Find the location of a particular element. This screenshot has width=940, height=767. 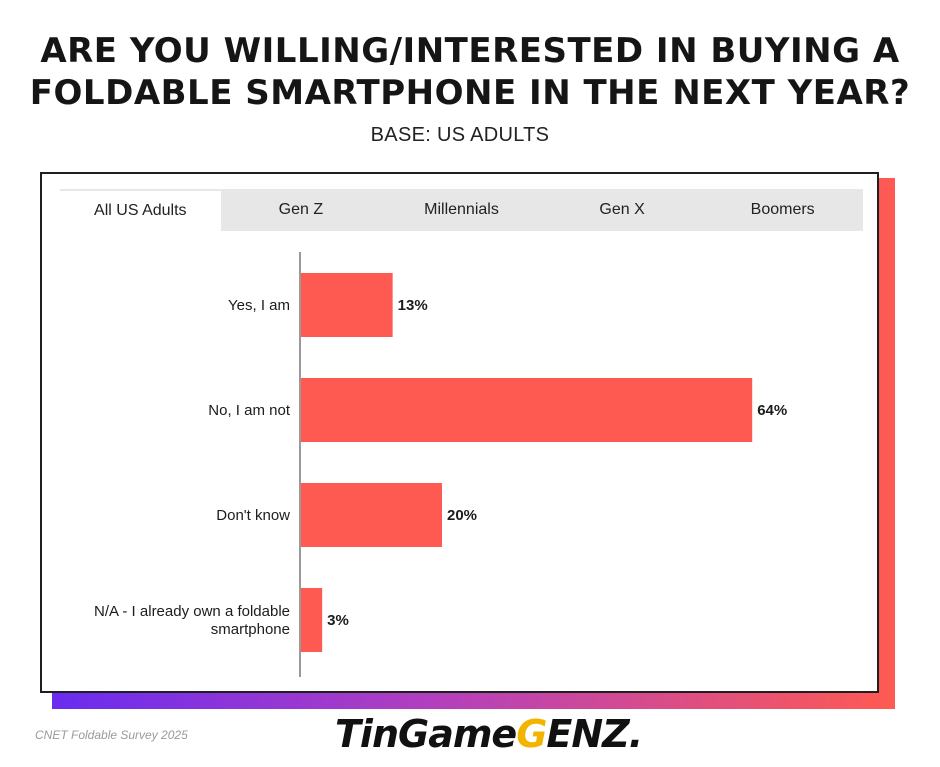

category-label: Yes, I am is located at coordinates (259, 305).